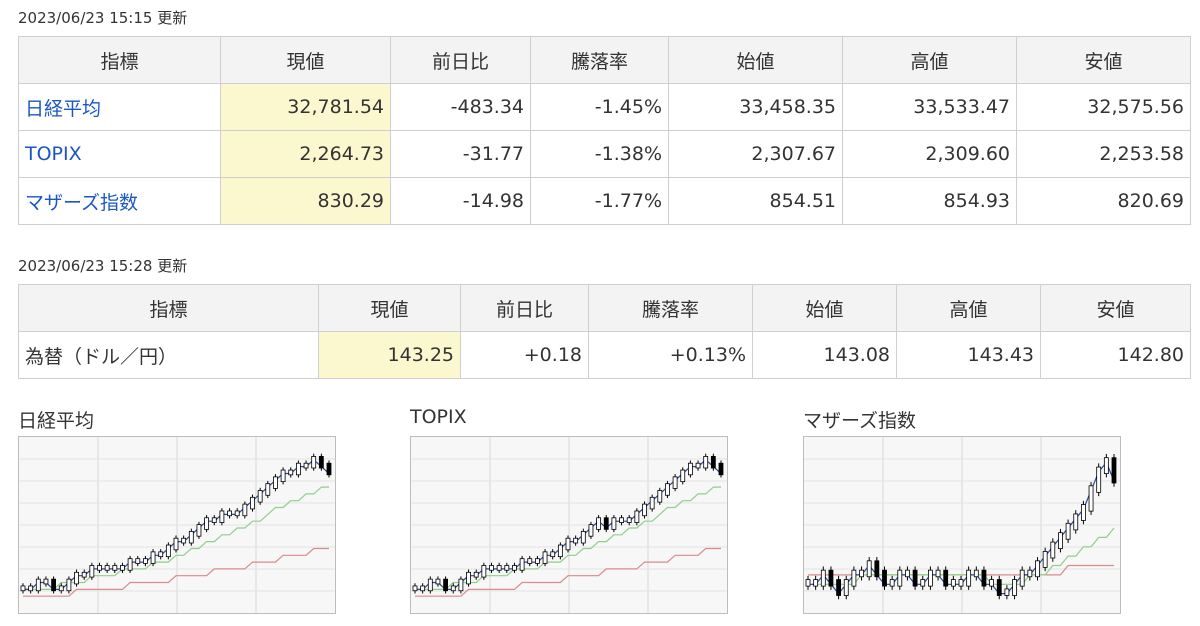 This screenshot has height=626, width=1200. I want to click on topix-link: TOPIX, so click(53, 154).